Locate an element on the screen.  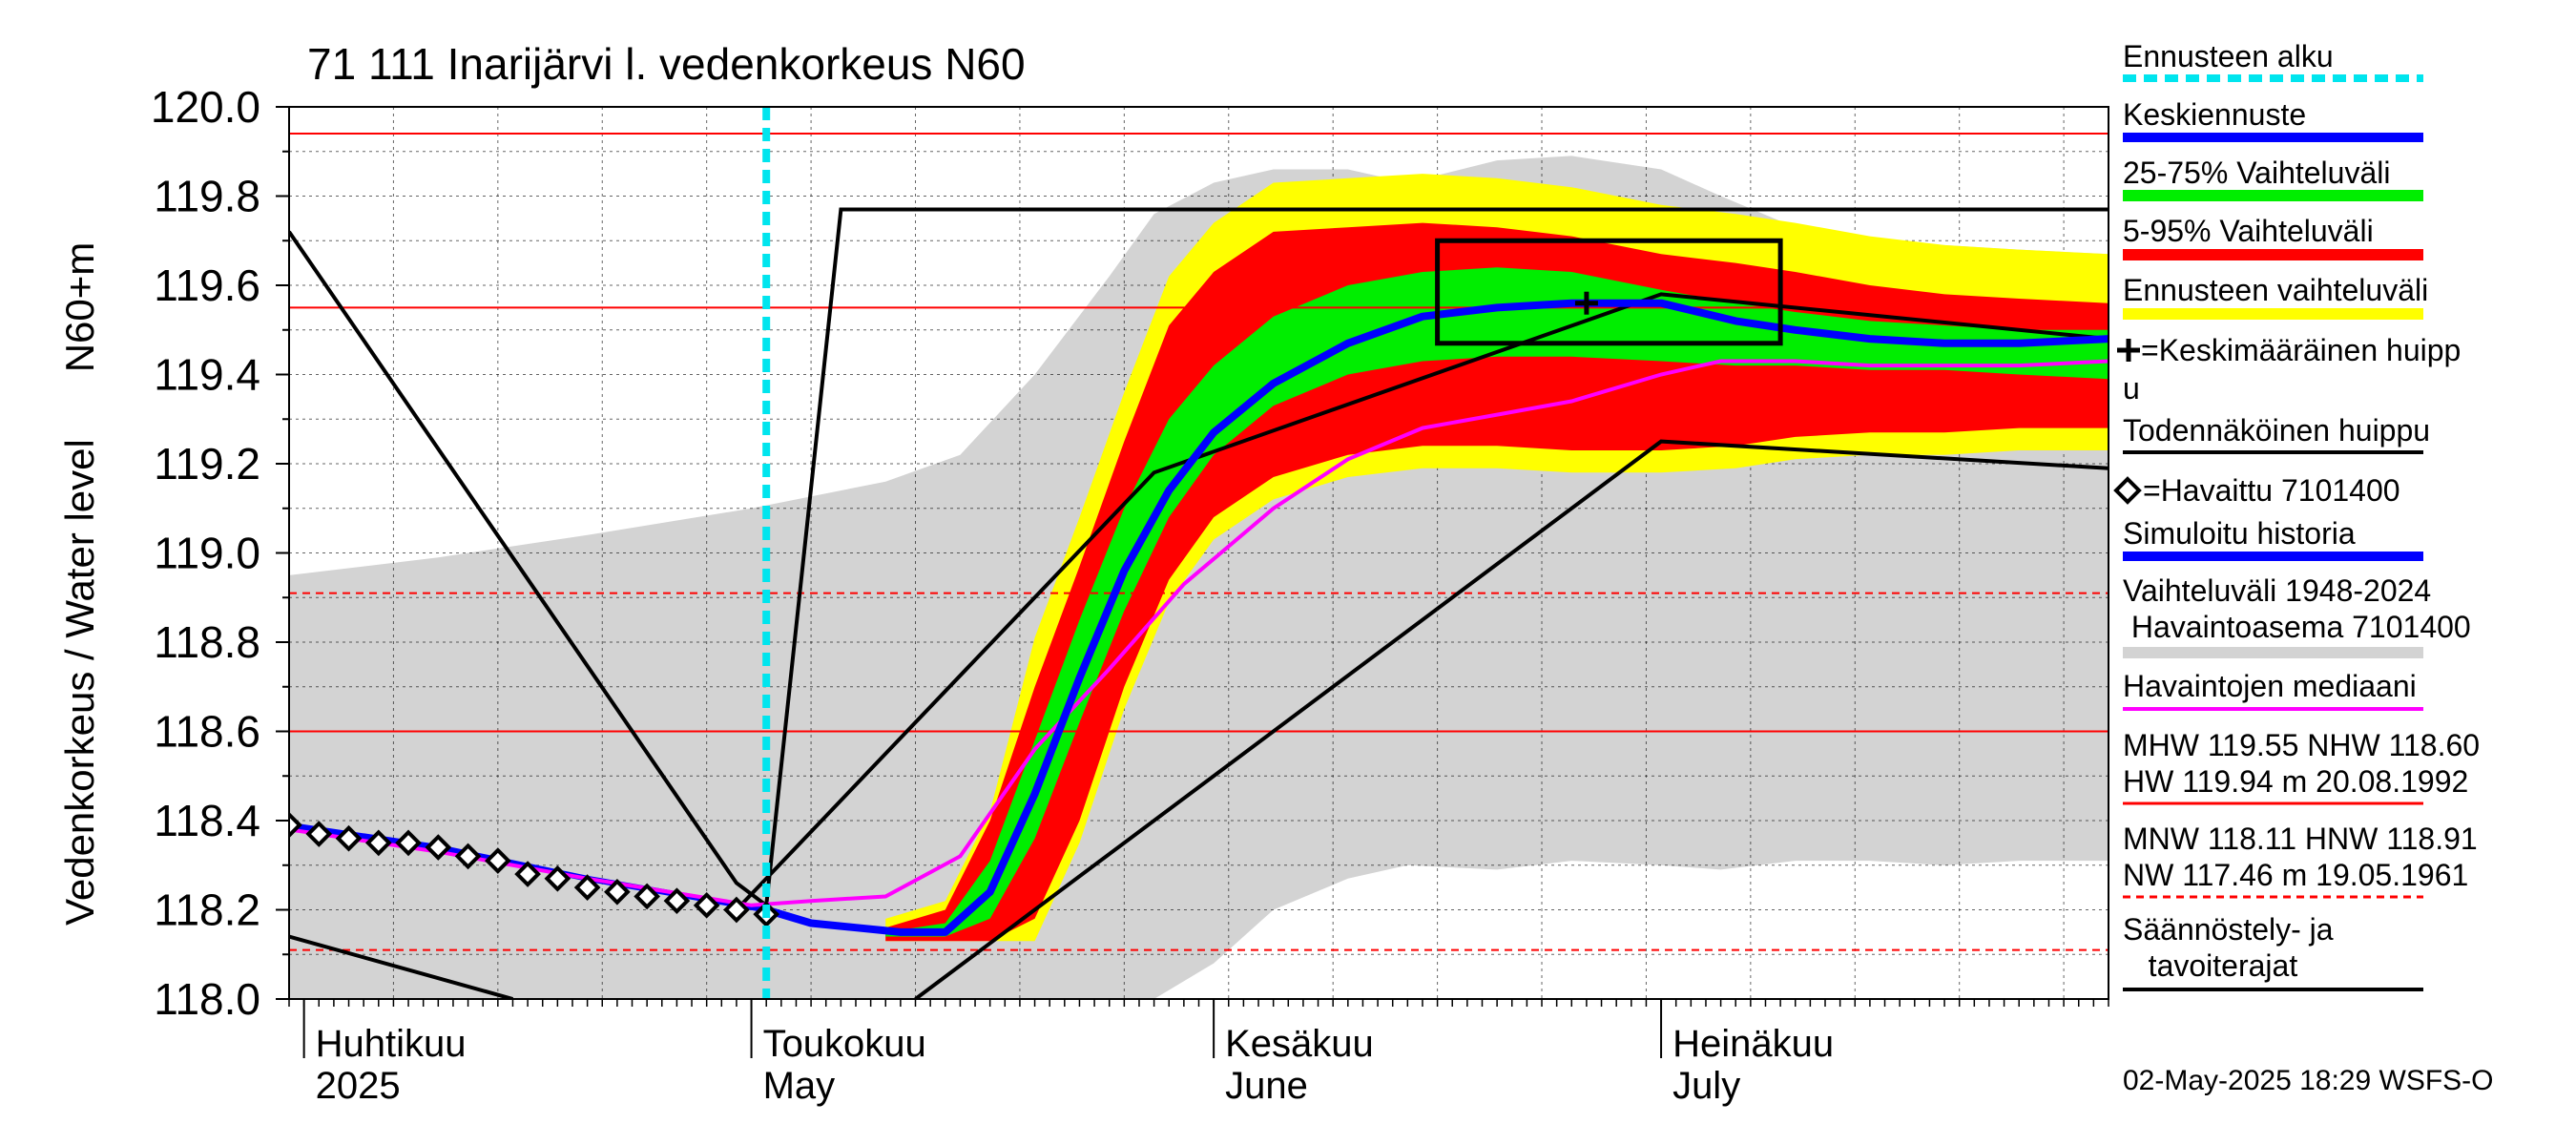
legend-observed-diamond-icon is located at coordinates (2127, 490).